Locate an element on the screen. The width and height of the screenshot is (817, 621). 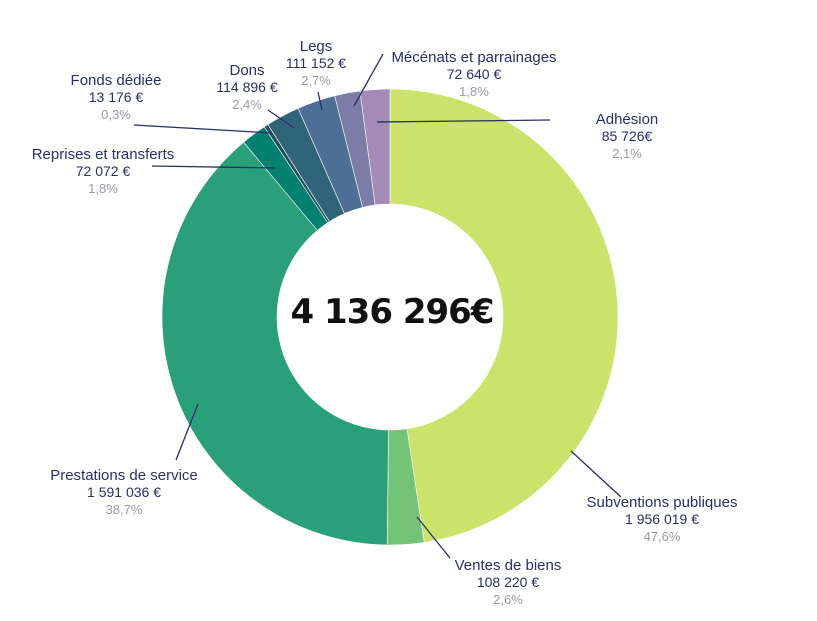
leader-line-subventions-publiques is located at coordinates (596, 474).